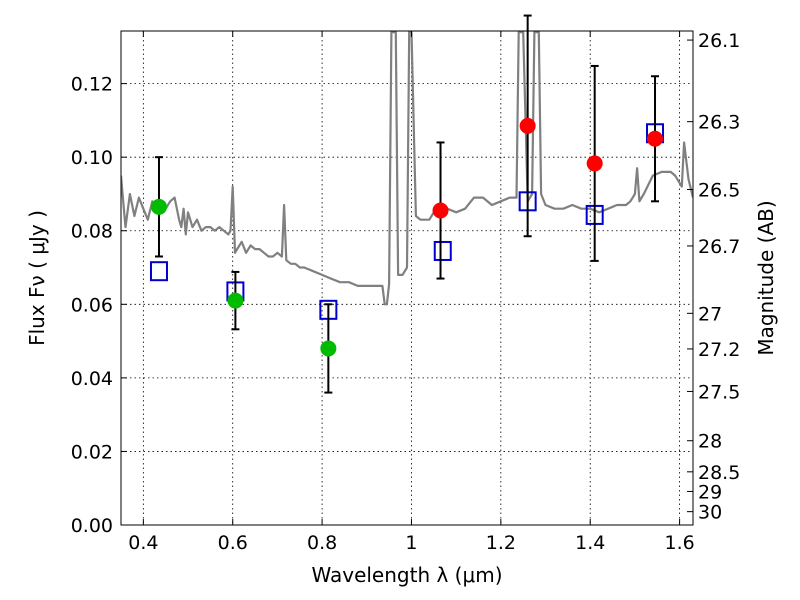 The height and width of the screenshot is (600, 800). Describe the element at coordinates (143, 543) in the screenshot. I see `x-tick-label: 0.4` at that location.